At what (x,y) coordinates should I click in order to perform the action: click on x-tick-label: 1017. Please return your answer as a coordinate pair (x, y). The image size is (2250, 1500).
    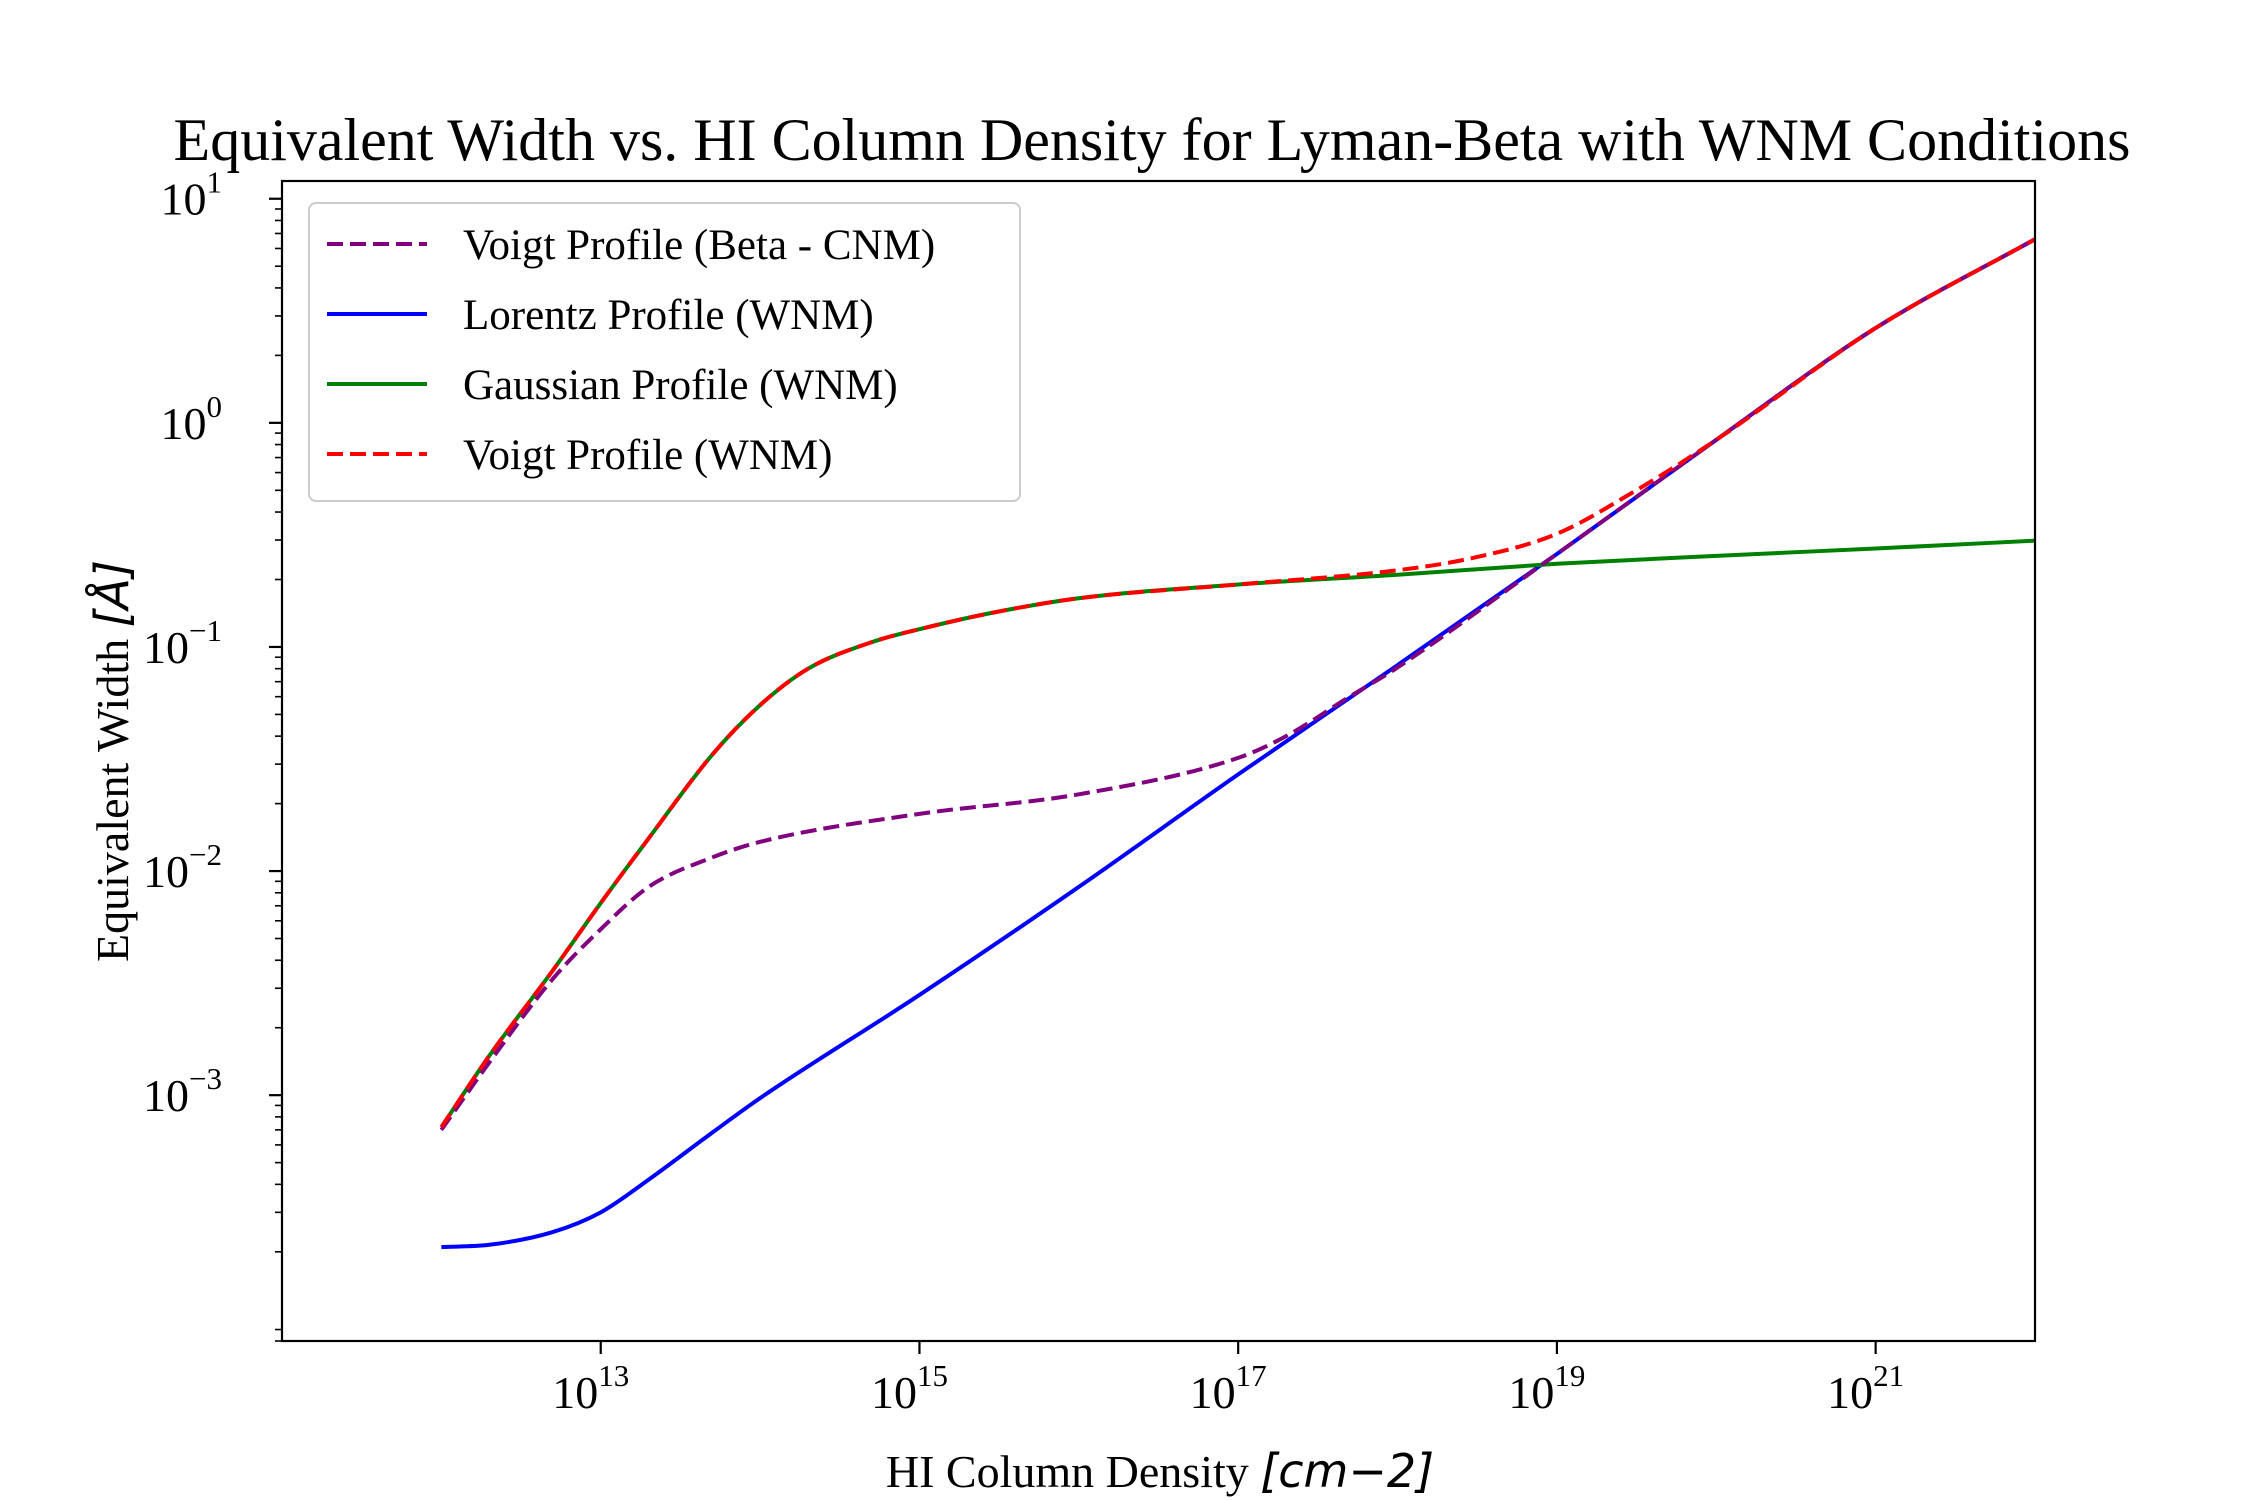
    Looking at the image, I should click on (1228, 1388).